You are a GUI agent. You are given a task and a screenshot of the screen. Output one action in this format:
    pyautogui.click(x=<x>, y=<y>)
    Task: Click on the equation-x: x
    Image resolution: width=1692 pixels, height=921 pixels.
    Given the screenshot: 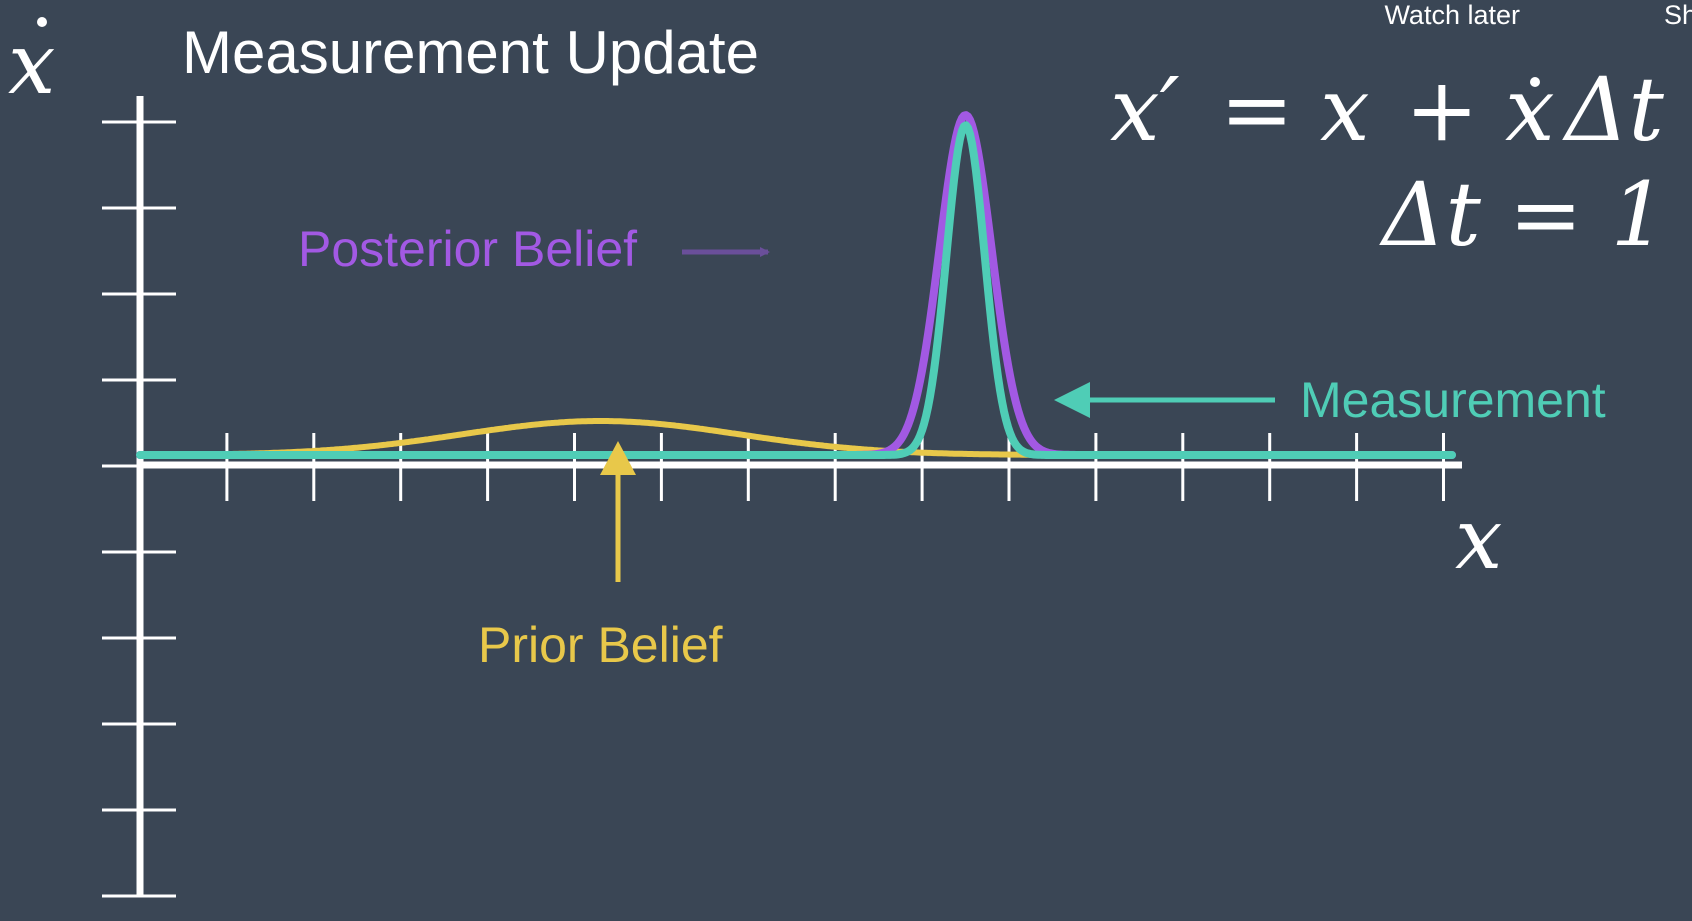 What is the action you would take?
    pyautogui.click(x=1345, y=109)
    